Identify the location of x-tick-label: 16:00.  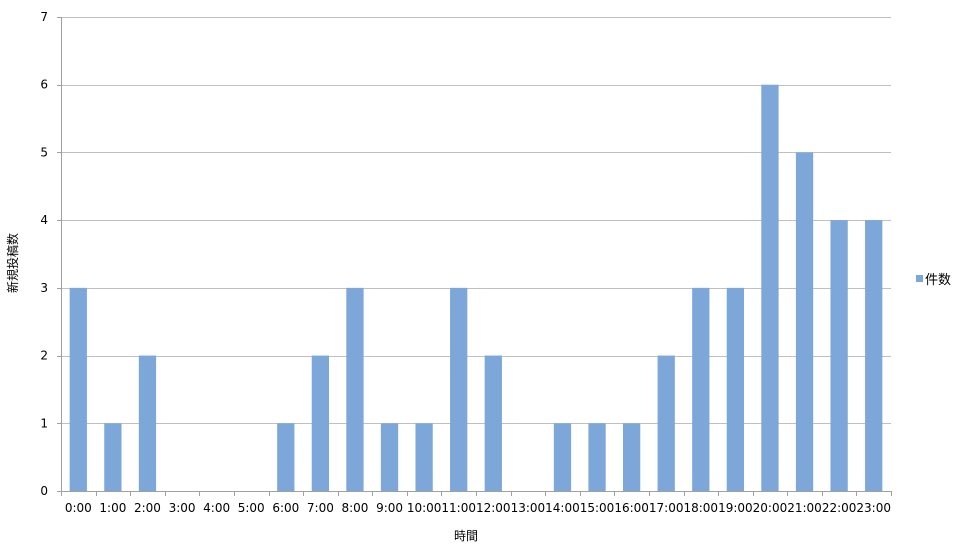
(631, 508).